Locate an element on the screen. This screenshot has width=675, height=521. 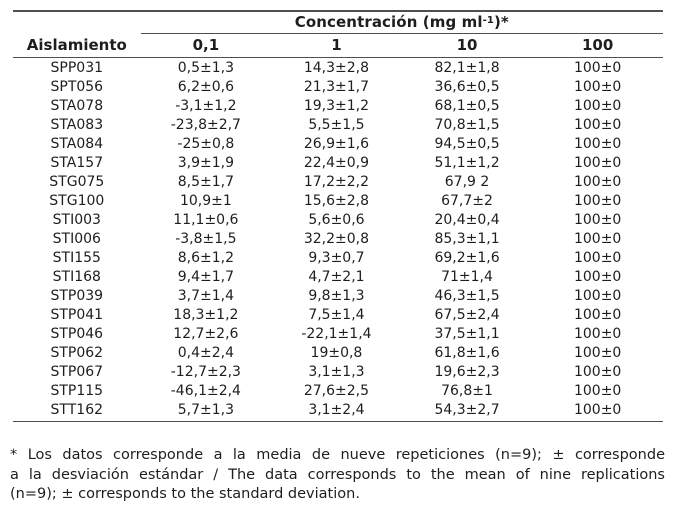
table-row: STA084 -25±0,8 26,9±1,6 94,5±0,5 100±0 is located at coordinates (338, 144).